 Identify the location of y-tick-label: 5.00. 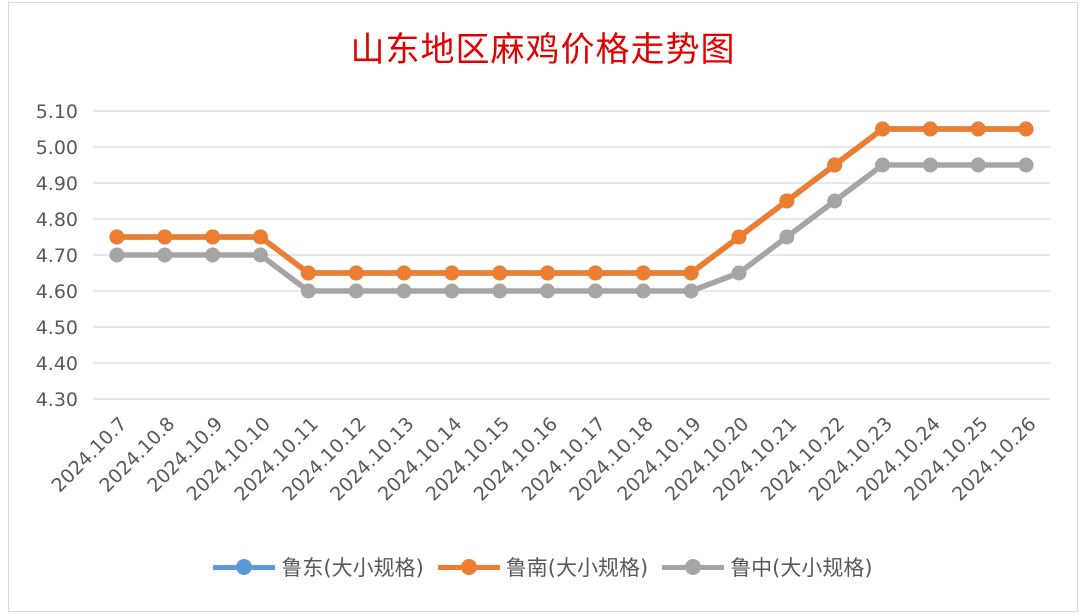
(57, 148).